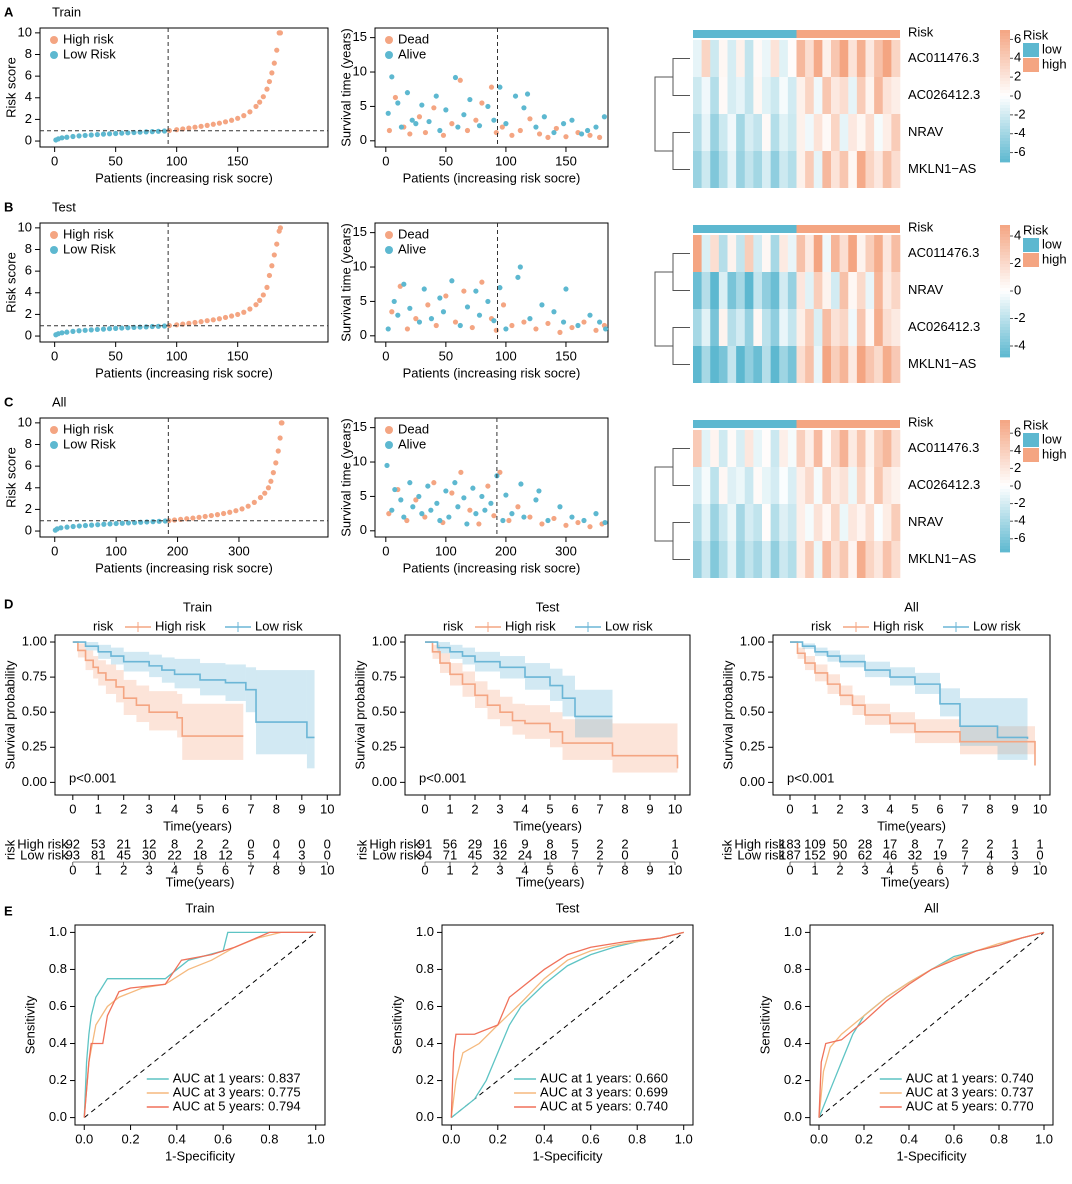  I want to click on risk-table-value: 0, so click(1039, 854).